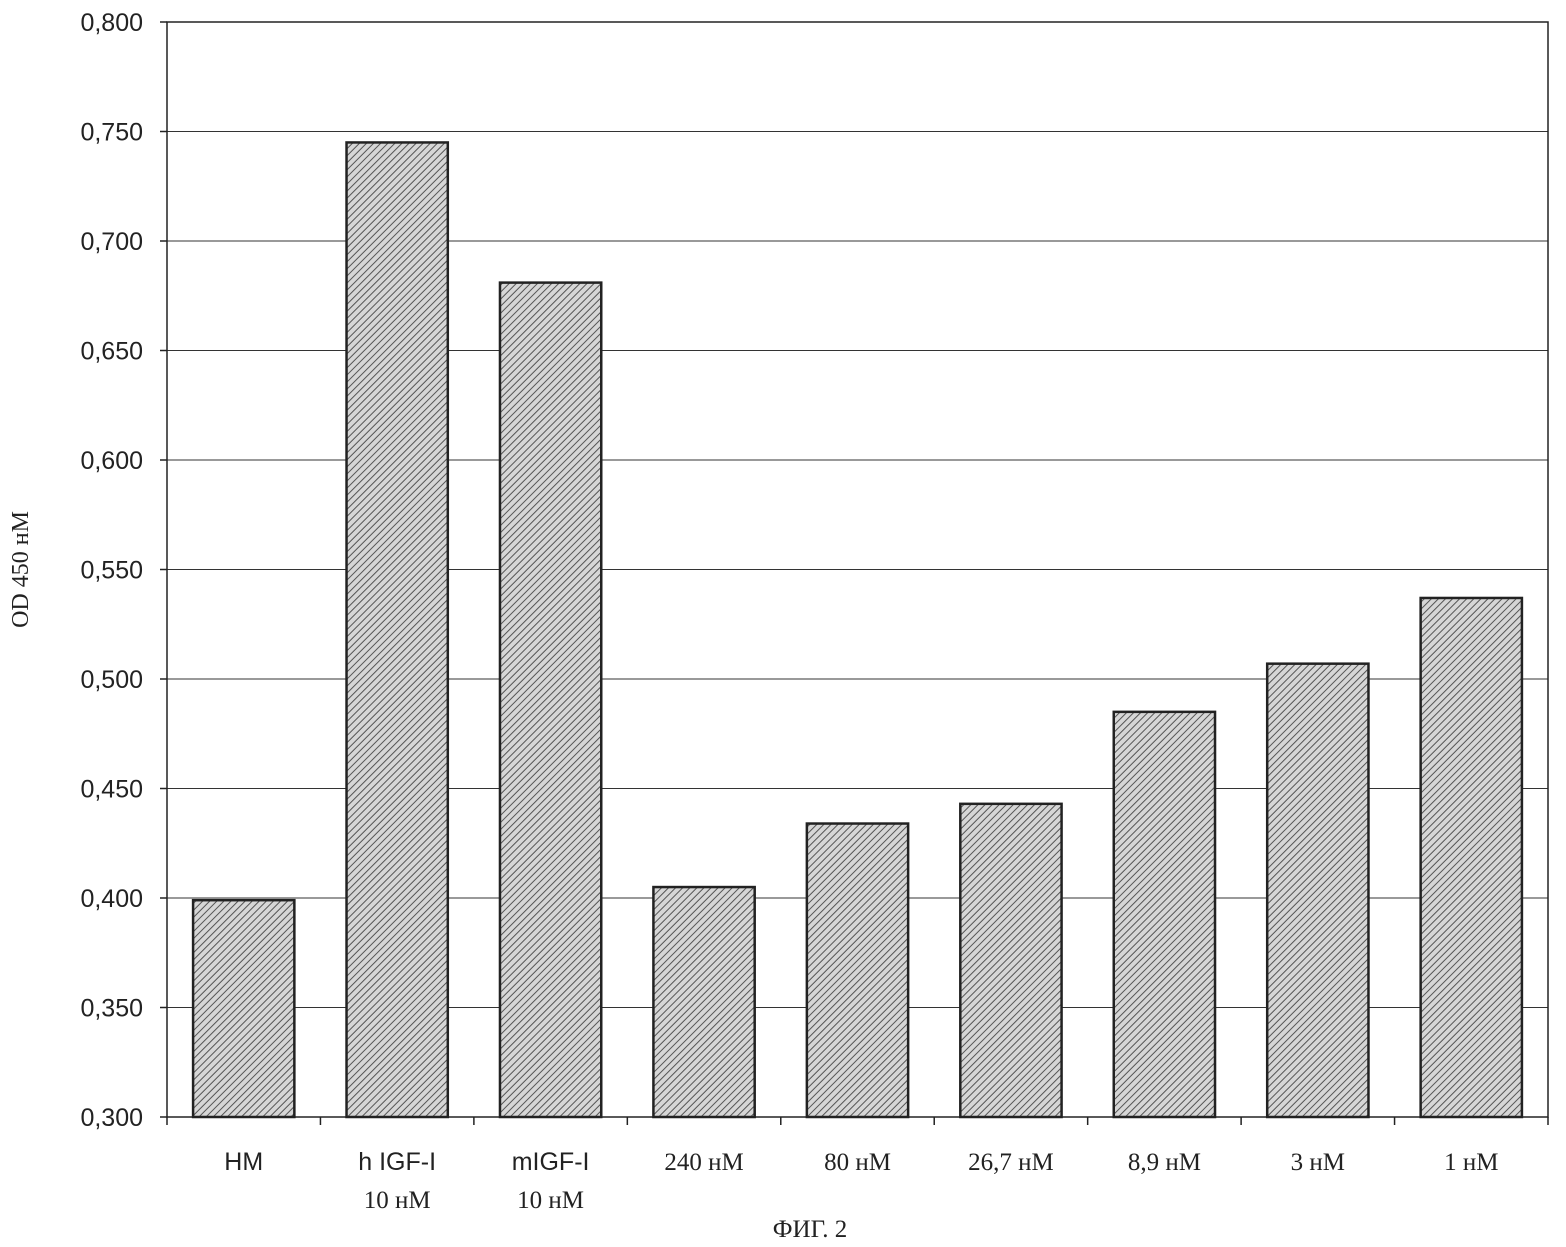 This screenshot has height=1247, width=1566. What do you see at coordinates (111, 790) in the screenshot?
I see `y-tick-label: 0,450` at bounding box center [111, 790].